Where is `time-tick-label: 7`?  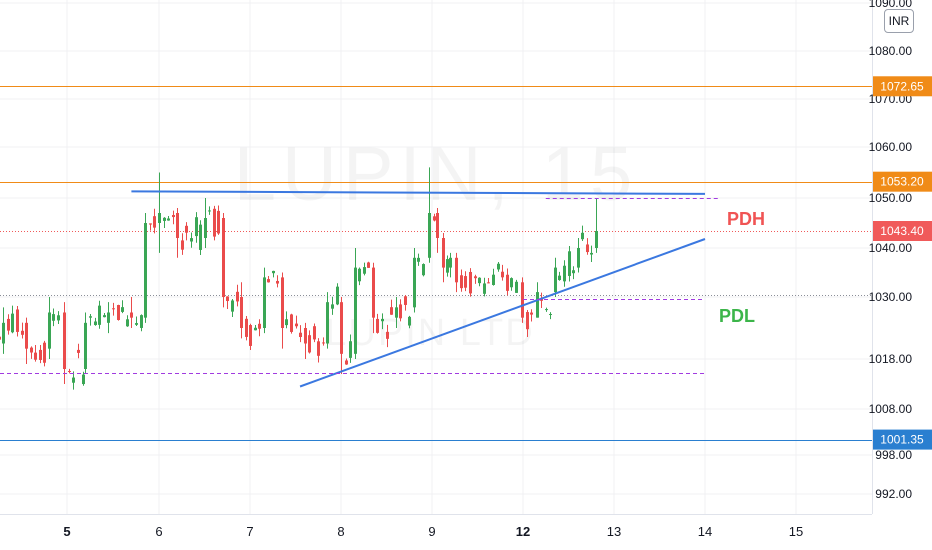 time-tick-label: 7 is located at coordinates (249, 531).